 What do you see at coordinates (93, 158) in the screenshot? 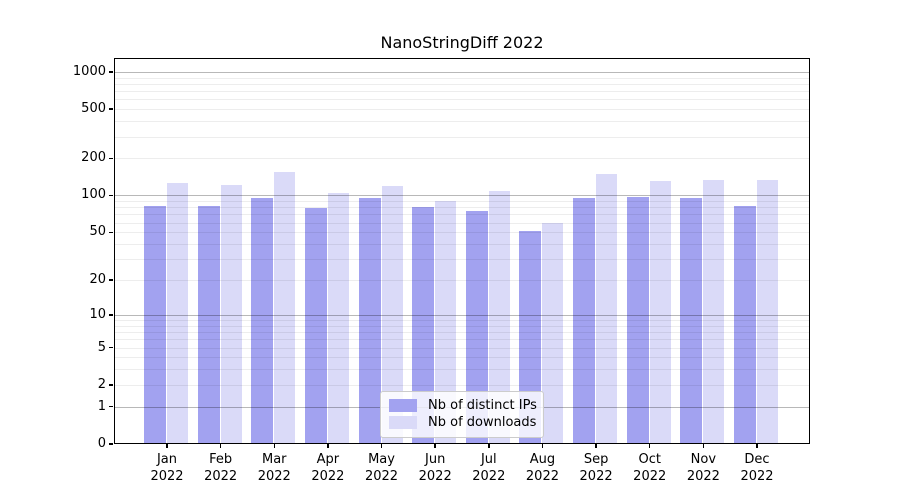
I see `y-tick-label: 200` at bounding box center [93, 158].